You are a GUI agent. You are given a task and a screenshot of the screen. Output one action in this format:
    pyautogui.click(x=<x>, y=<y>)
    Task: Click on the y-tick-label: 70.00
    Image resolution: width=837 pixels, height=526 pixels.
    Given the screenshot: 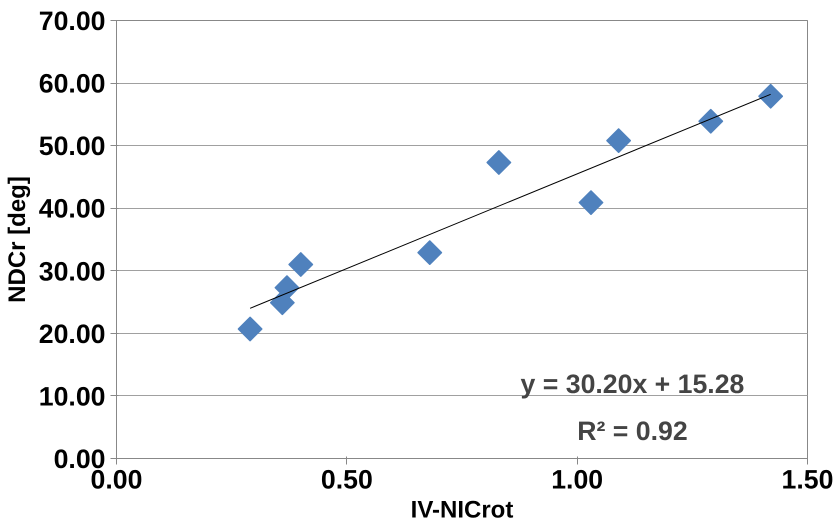 What is the action you would take?
    pyautogui.click(x=72, y=21)
    